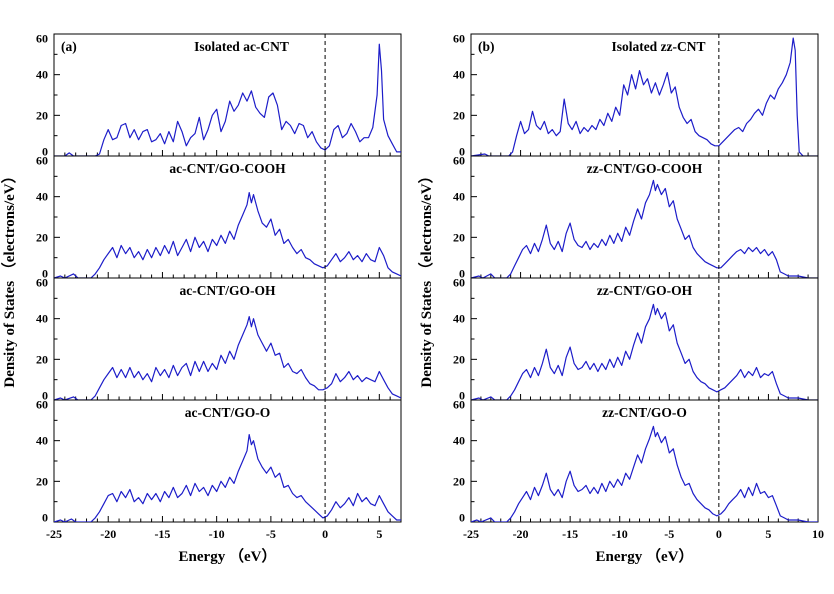 The image size is (834, 594). What do you see at coordinates (645, 290) in the screenshot?
I see `panel-title: zz-CNT/GO-OH` at bounding box center [645, 290].